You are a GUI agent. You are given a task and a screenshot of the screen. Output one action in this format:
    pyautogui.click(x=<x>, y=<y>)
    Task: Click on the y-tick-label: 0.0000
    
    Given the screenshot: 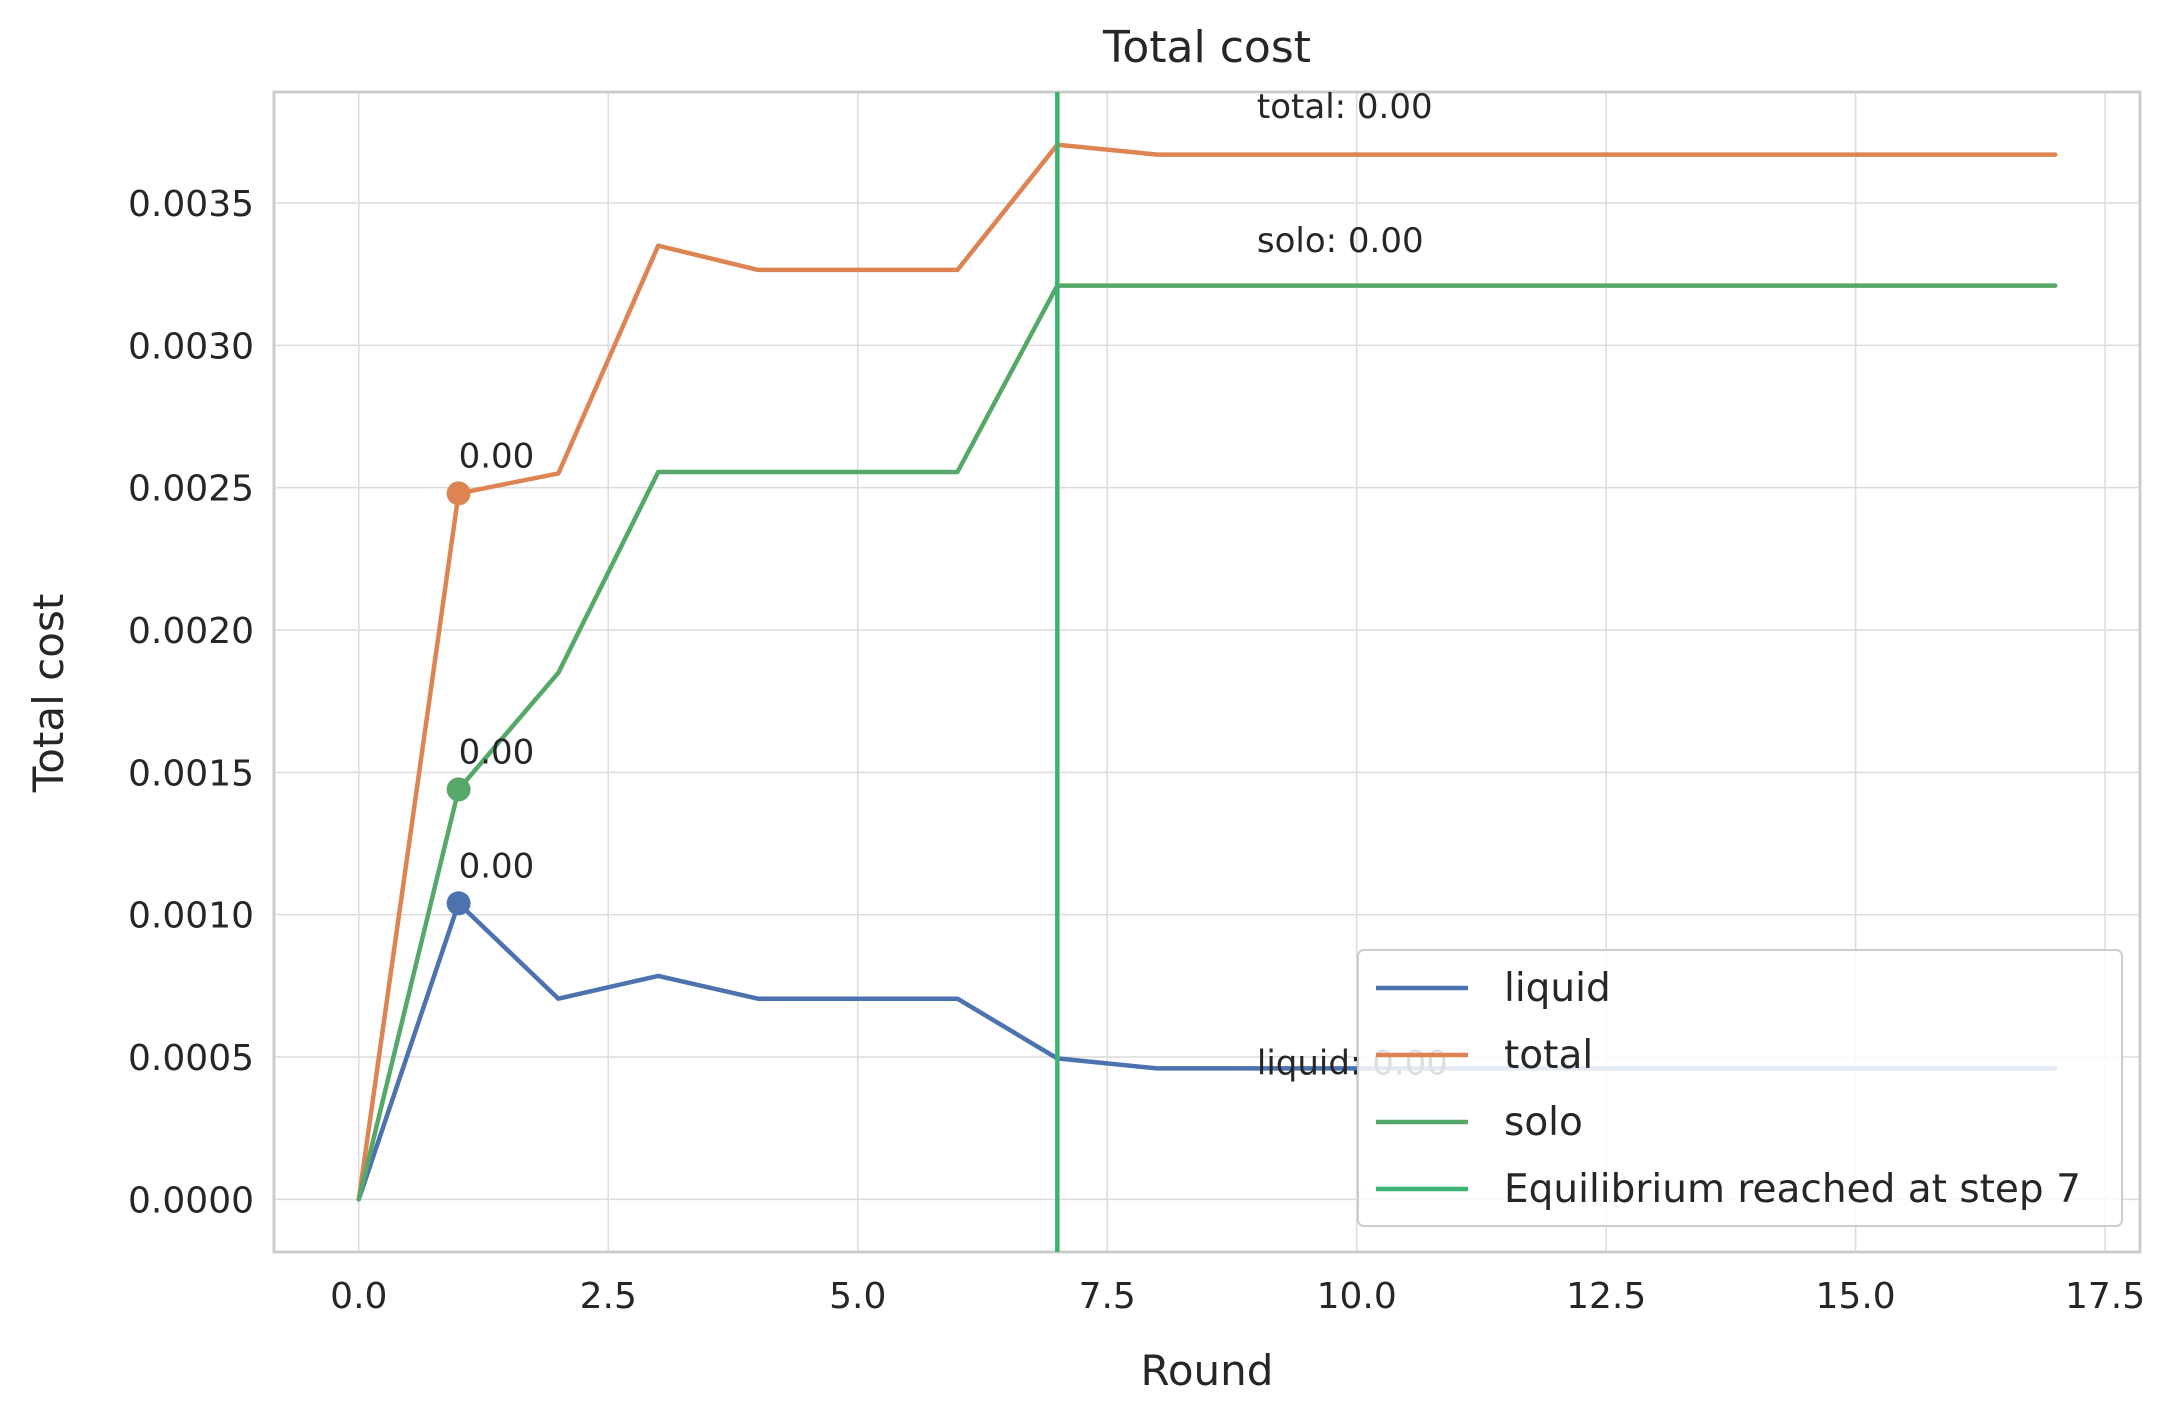 What is the action you would take?
    pyautogui.click(x=191, y=1200)
    